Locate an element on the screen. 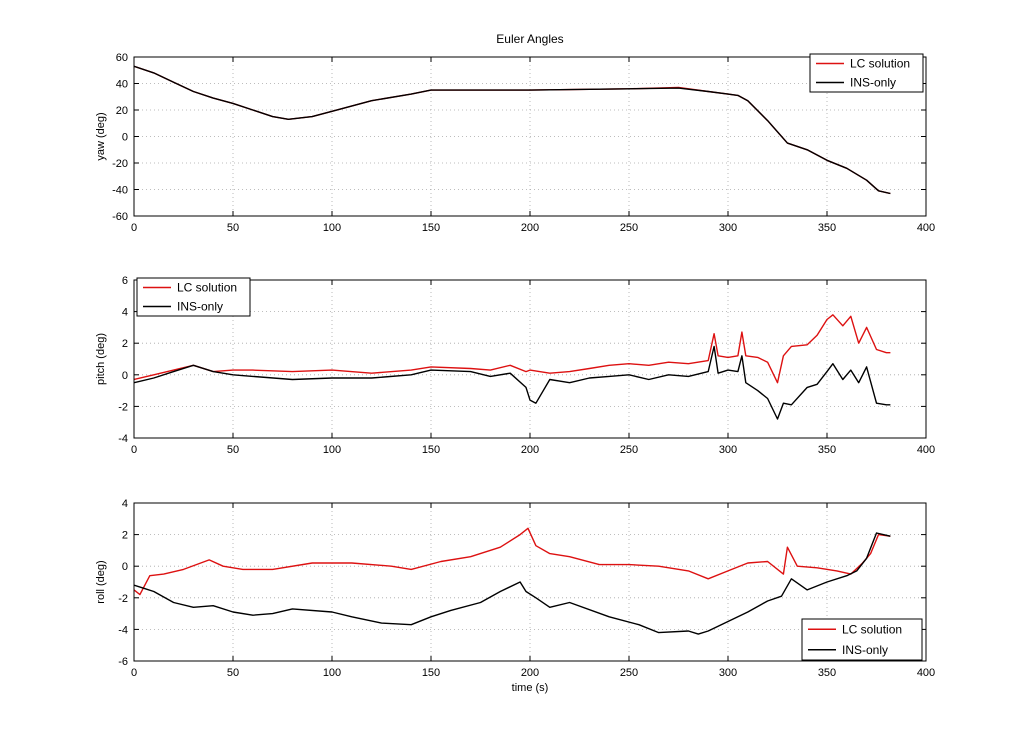 This screenshot has width=1024, height=743. roll-x-tick-label: 150 is located at coordinates (431, 673).